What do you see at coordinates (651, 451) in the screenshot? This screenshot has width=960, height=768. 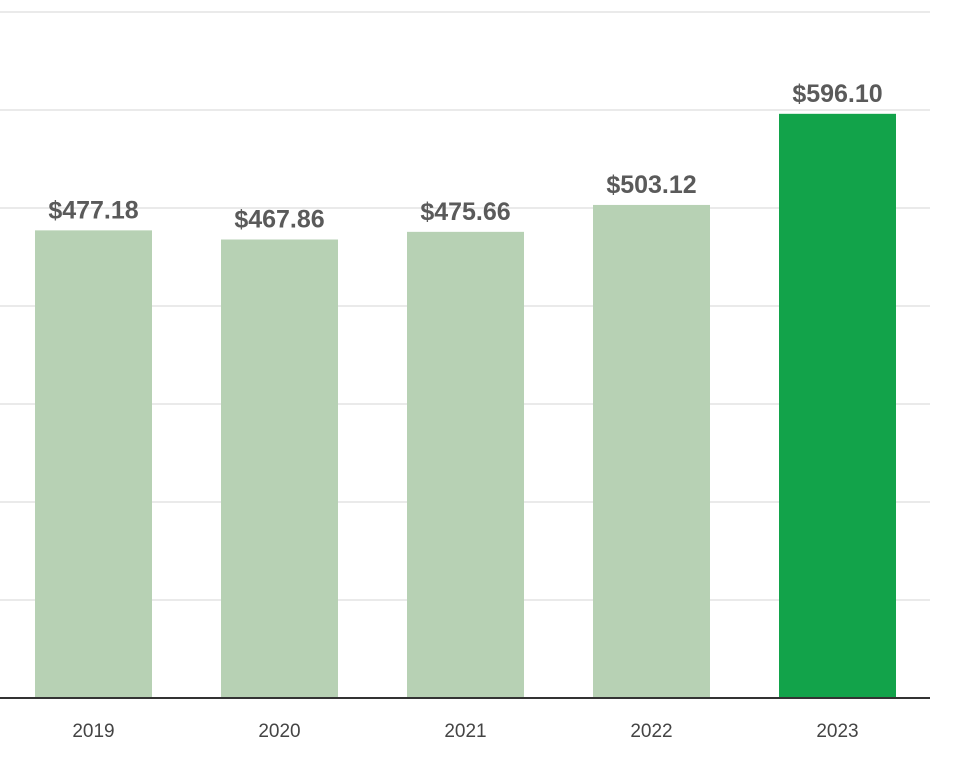 I see `bar-2022` at bounding box center [651, 451].